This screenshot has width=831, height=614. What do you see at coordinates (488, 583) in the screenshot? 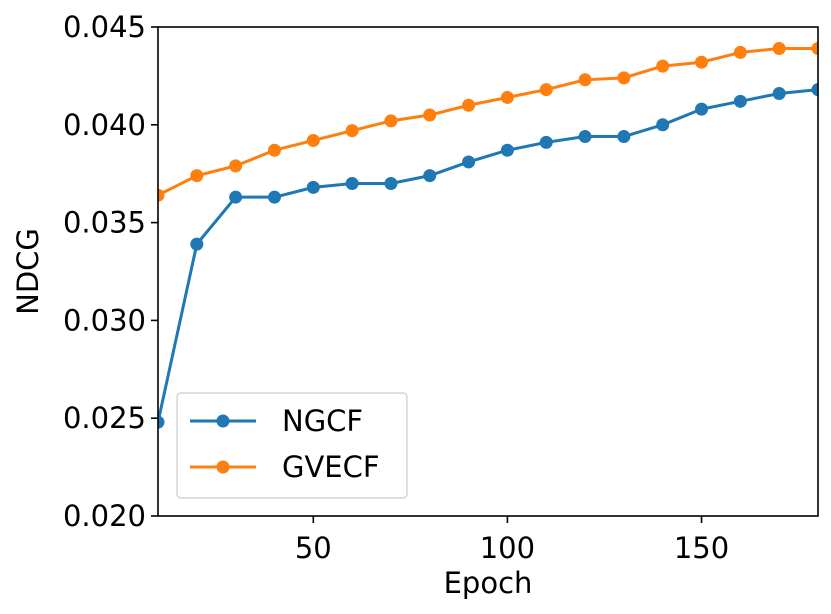
I see `x-axis-label: Epoch` at bounding box center [488, 583].